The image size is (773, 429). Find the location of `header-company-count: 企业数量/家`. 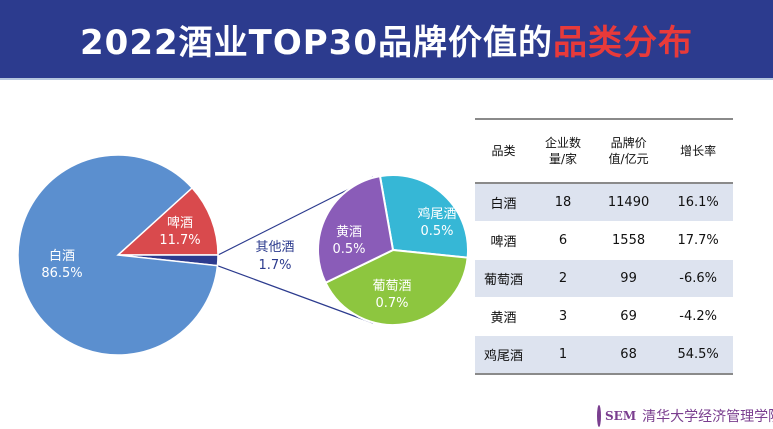

header-company-count: 企业数量/家 is located at coordinates (563, 151).